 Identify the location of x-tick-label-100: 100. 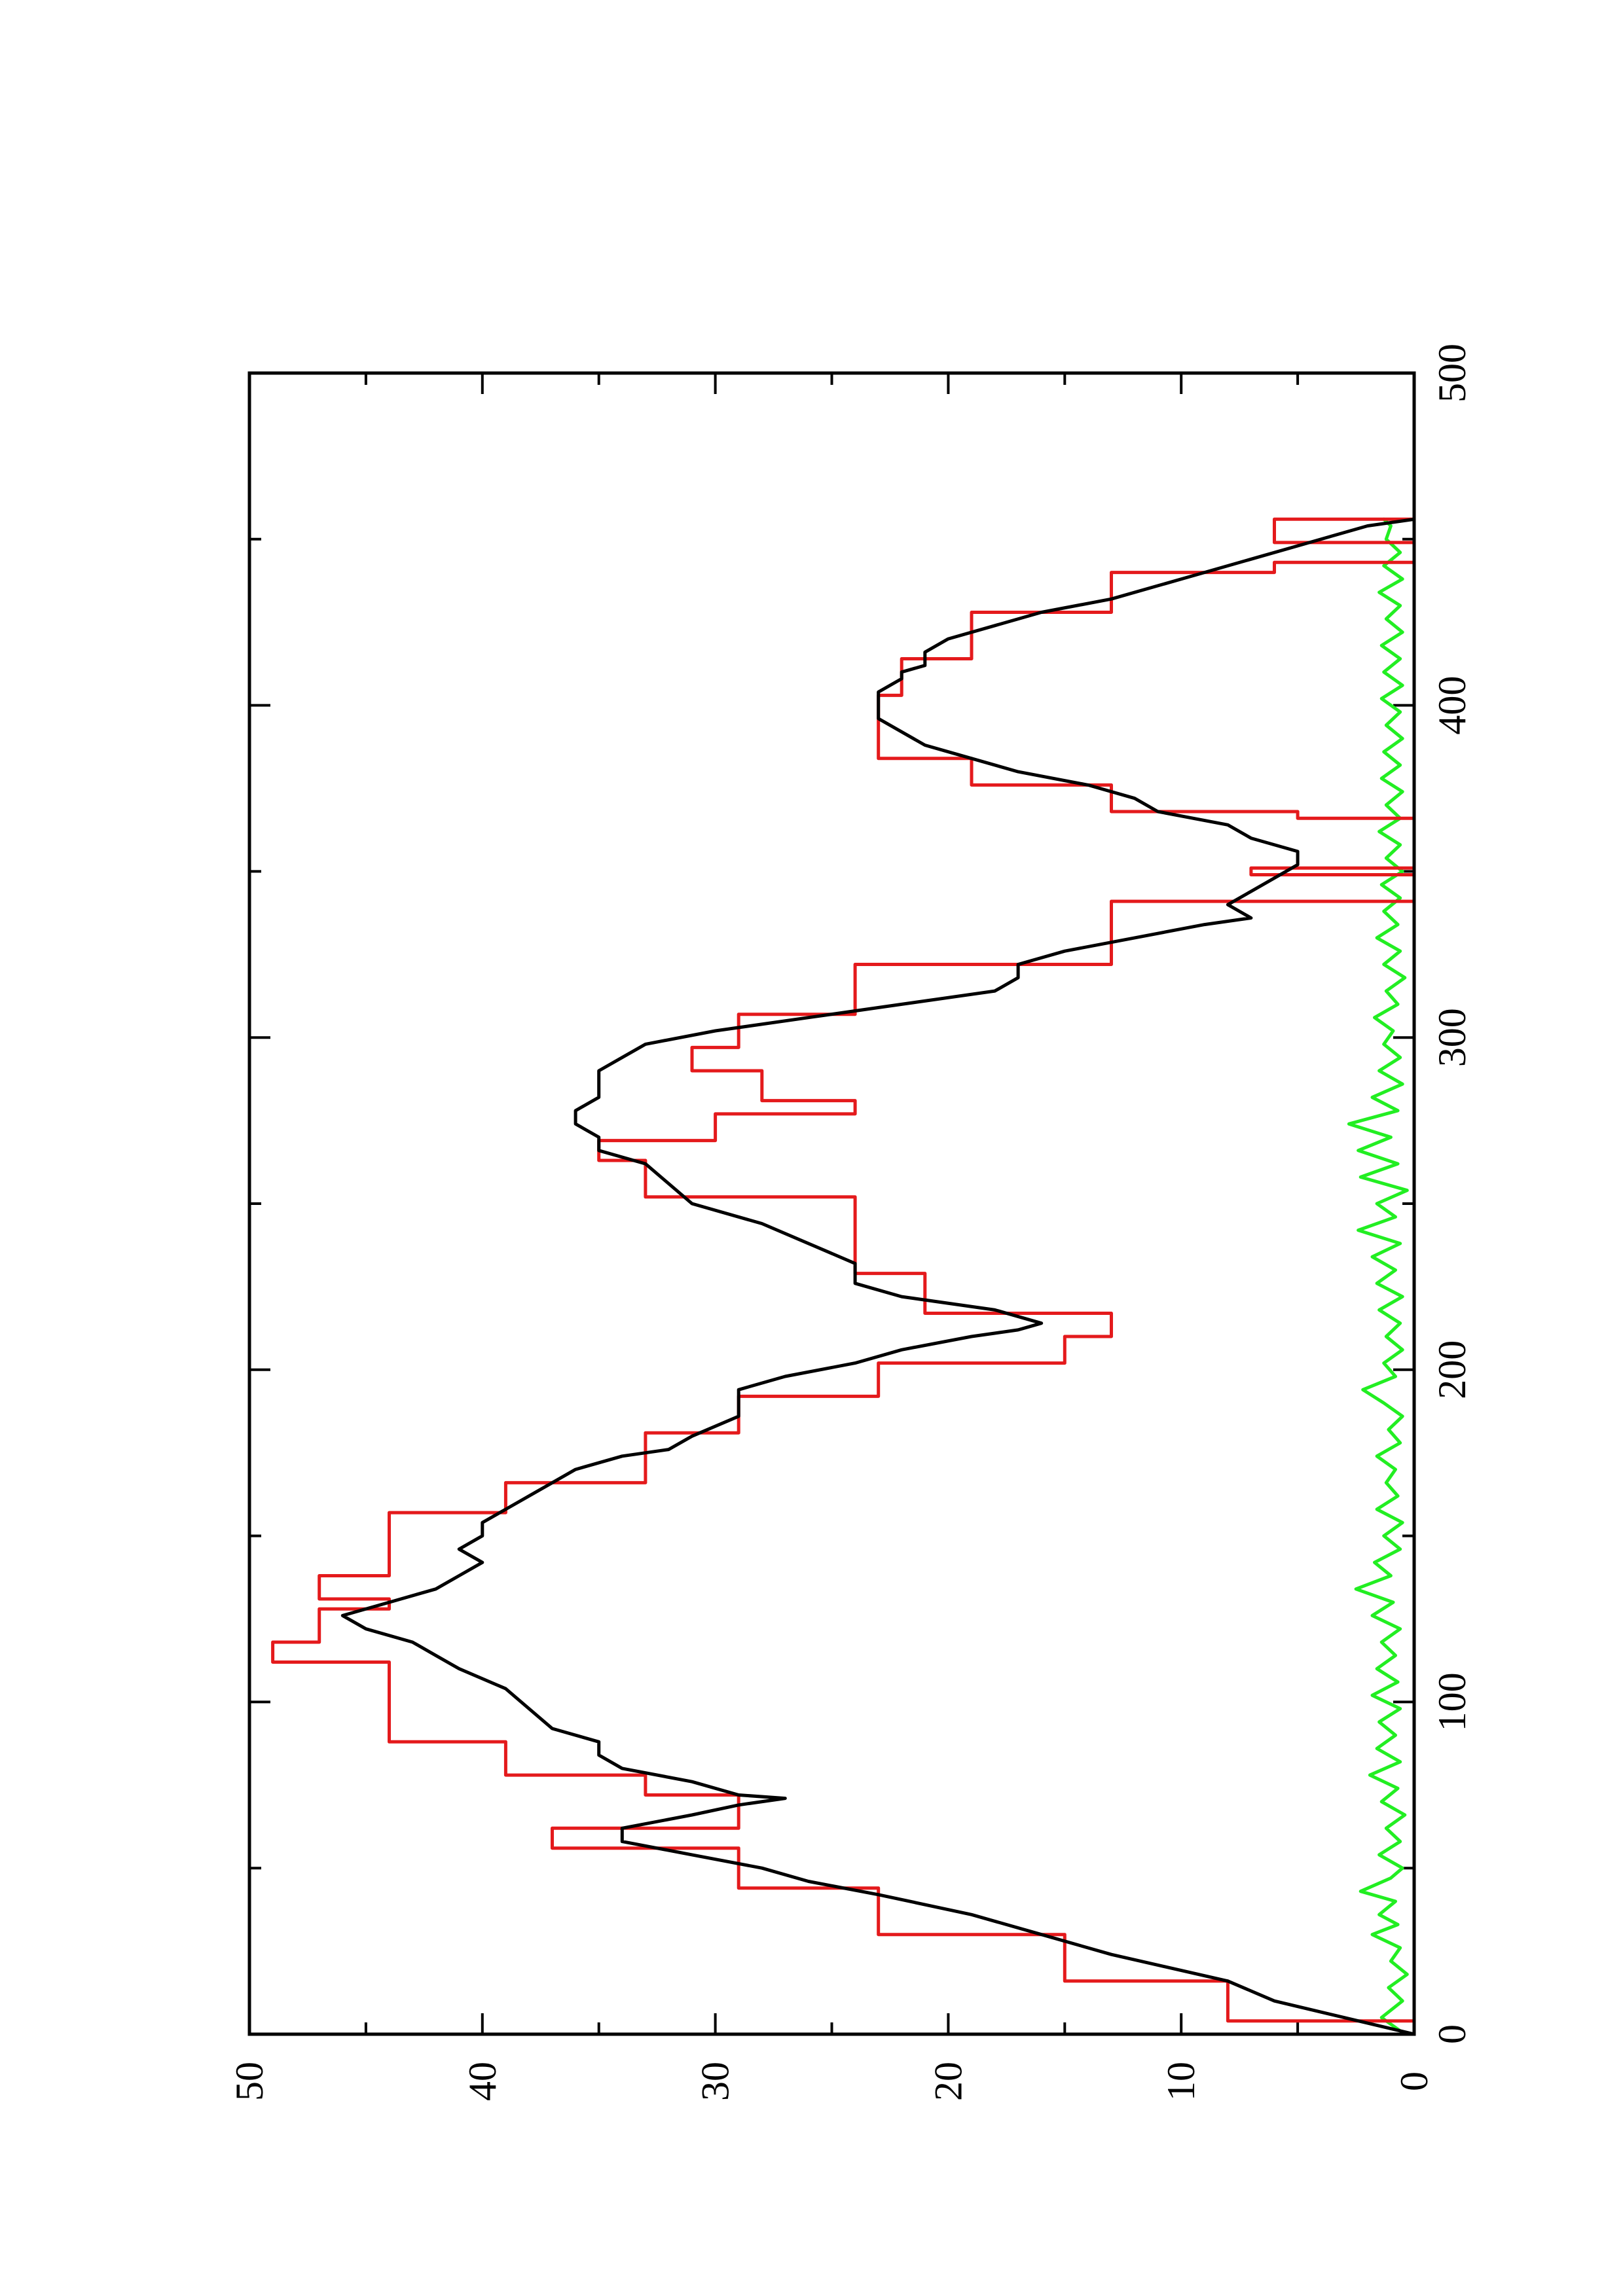
(1452, 1701).